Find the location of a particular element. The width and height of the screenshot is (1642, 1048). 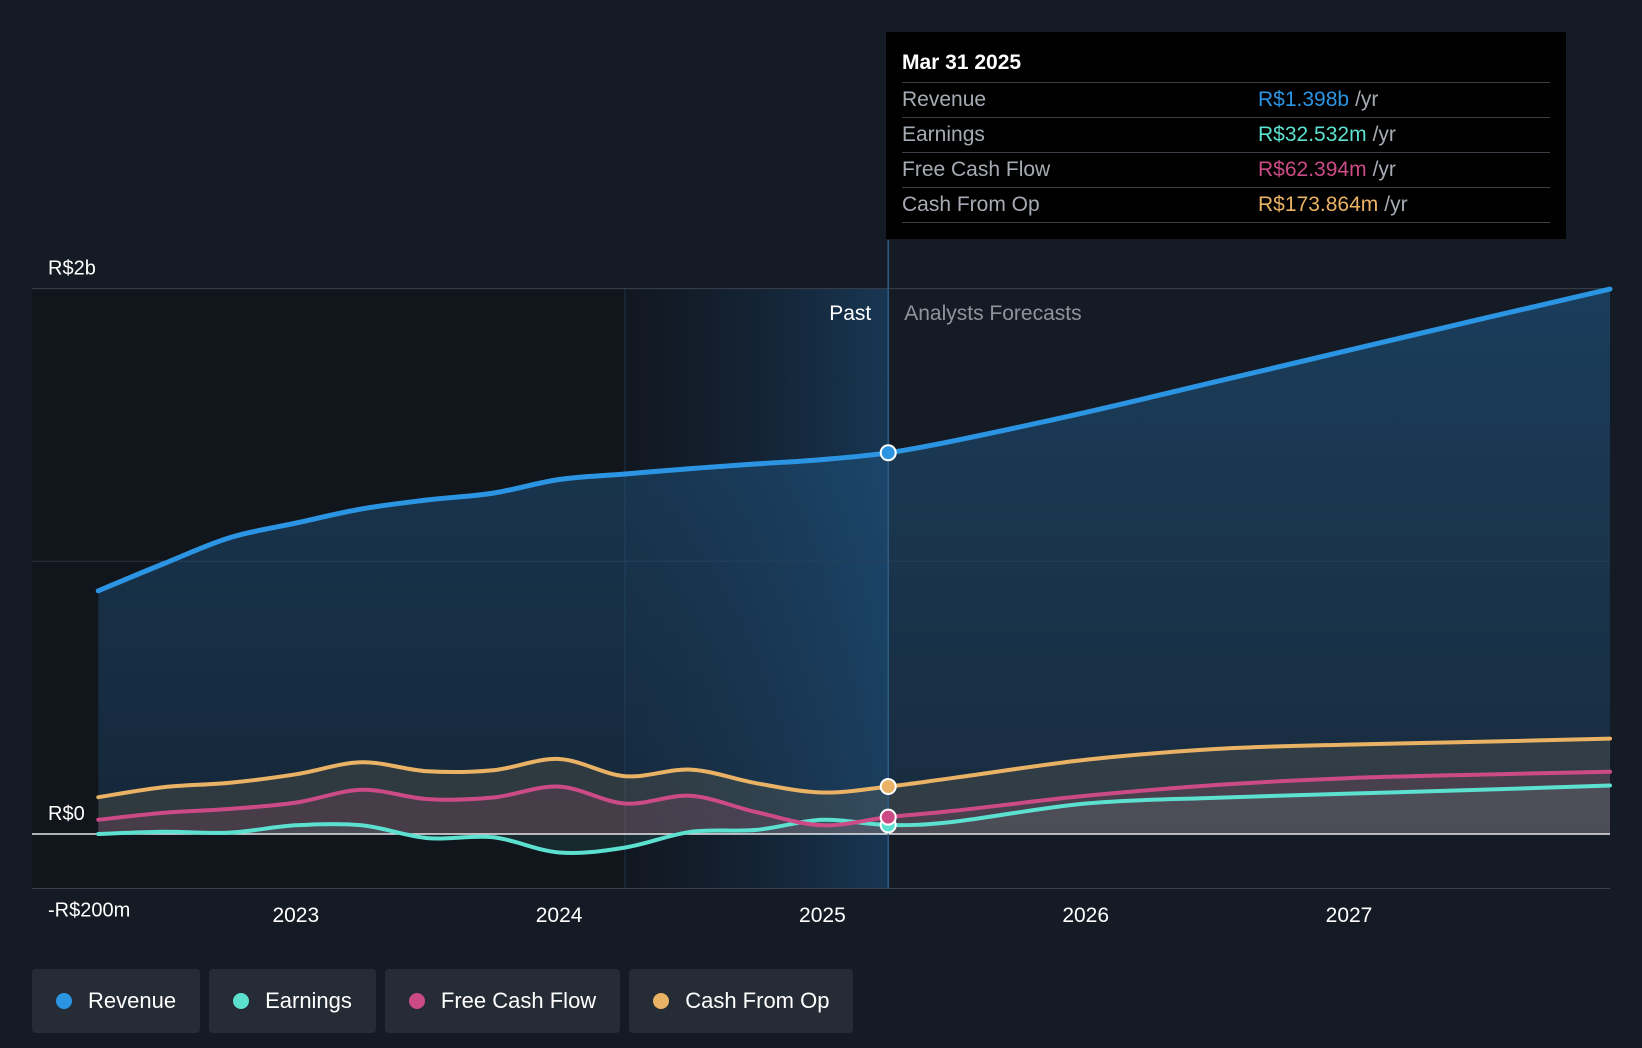

x-axis-labels: 2023 2024 2025 2026 2027 is located at coordinates (822, 915).